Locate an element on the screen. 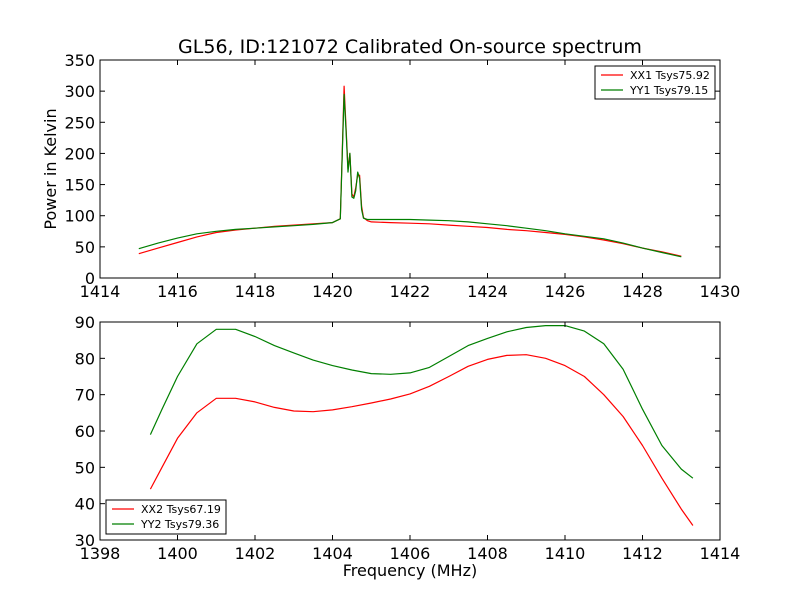 This screenshot has width=800, height=600. top-x-tick-label: 1418 is located at coordinates (255, 291).